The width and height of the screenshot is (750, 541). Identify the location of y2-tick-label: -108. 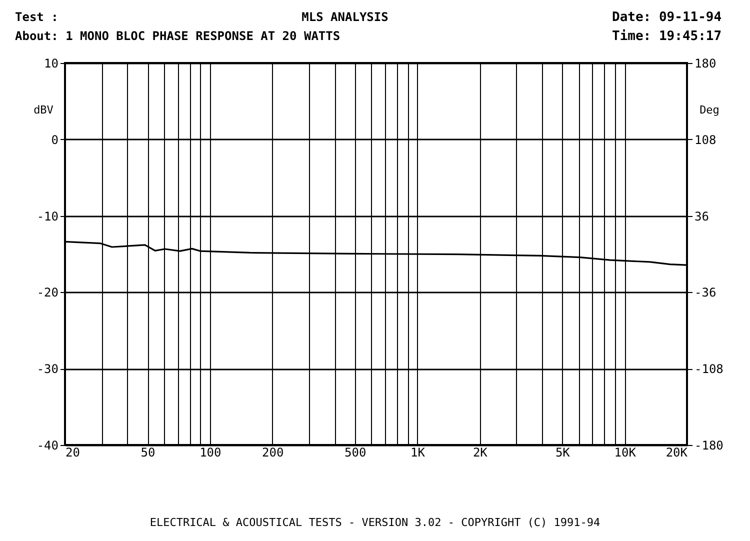
(709, 369).